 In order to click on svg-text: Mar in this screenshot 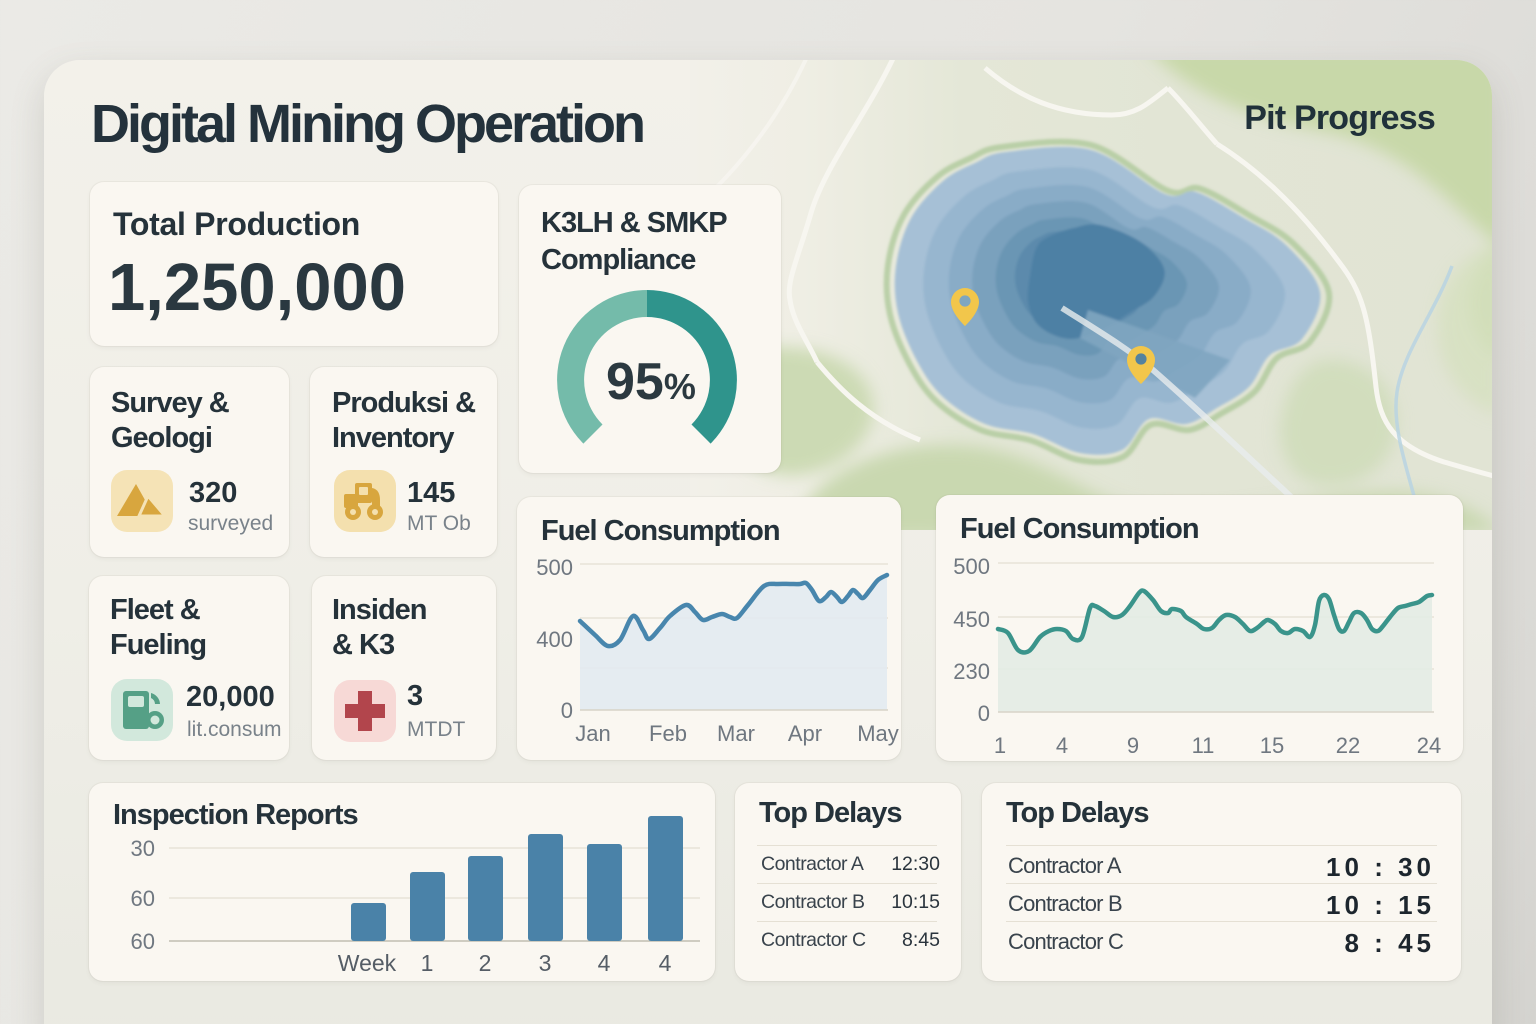, I will do `click(736, 733)`.